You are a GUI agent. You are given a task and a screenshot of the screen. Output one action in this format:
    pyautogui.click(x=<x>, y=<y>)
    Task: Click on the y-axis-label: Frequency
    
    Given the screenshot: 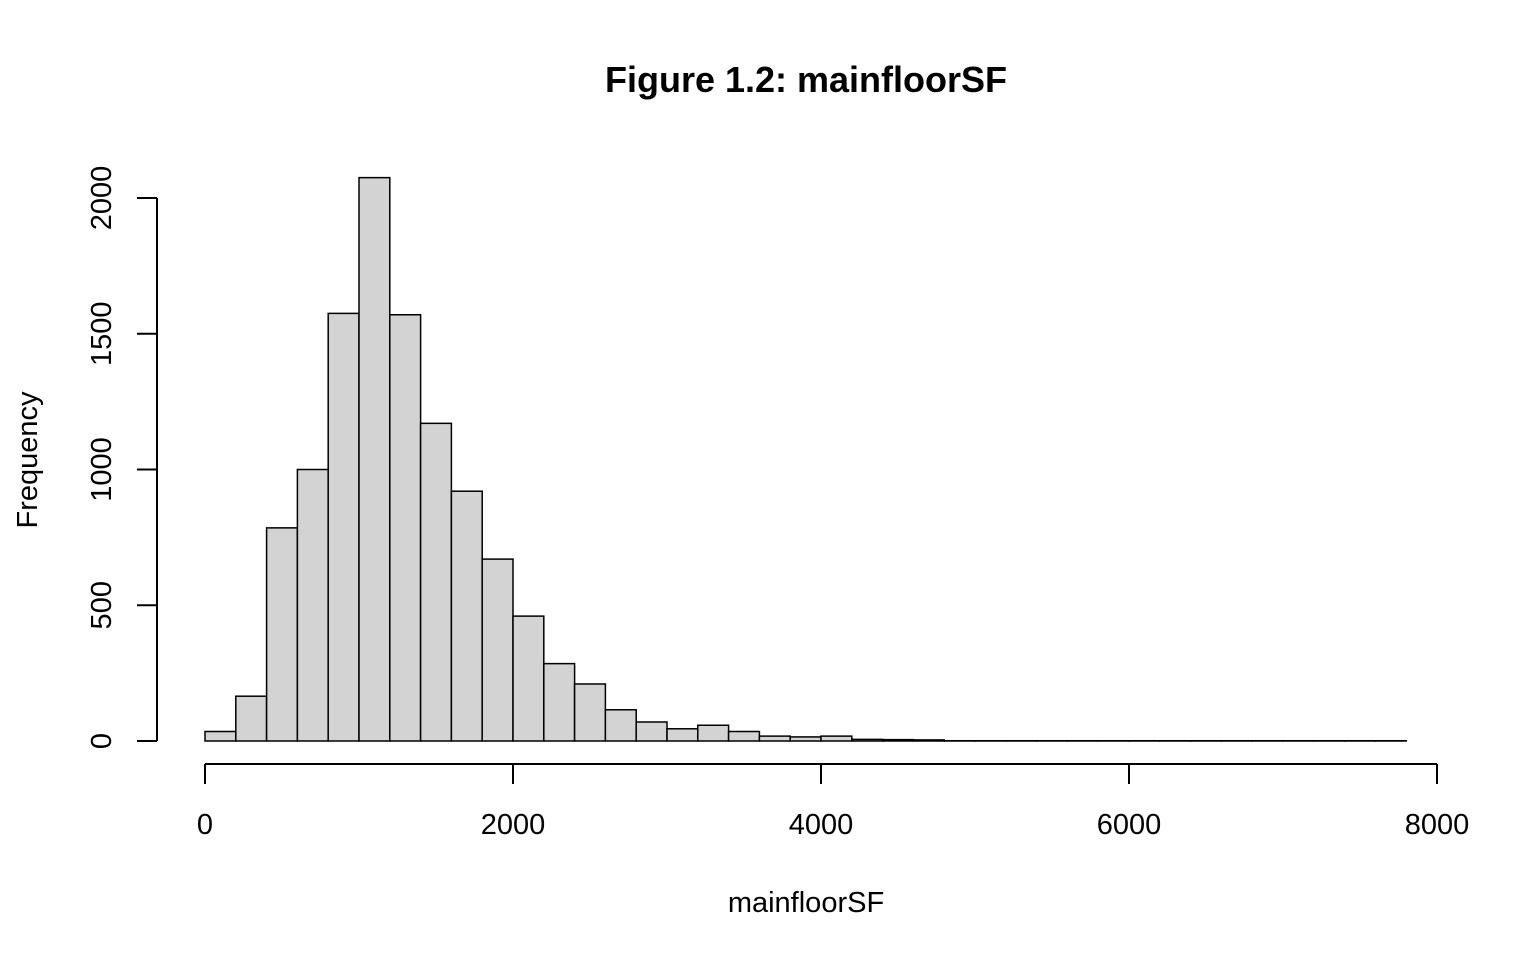 What is the action you would take?
    pyautogui.click(x=28, y=460)
    